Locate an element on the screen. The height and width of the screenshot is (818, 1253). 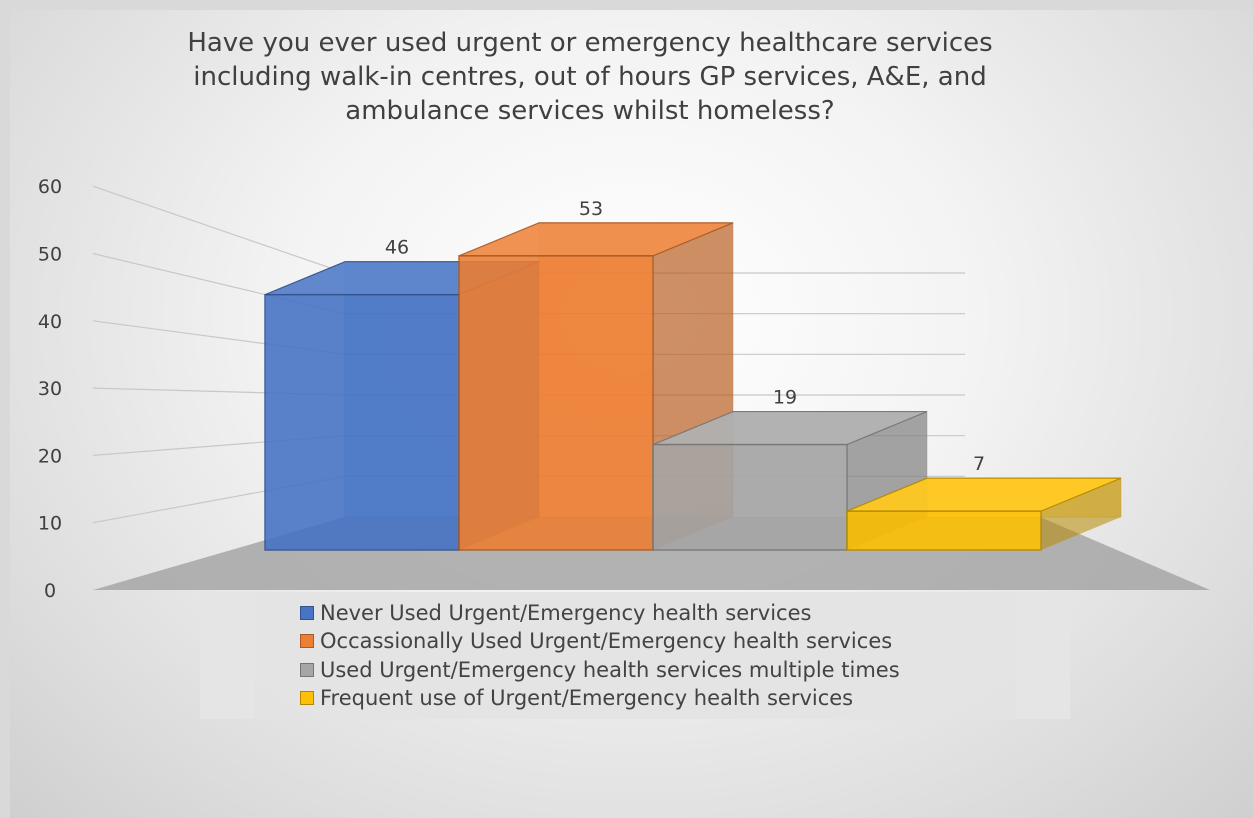
y-tick-label: 0 is located at coordinates (50, 591).